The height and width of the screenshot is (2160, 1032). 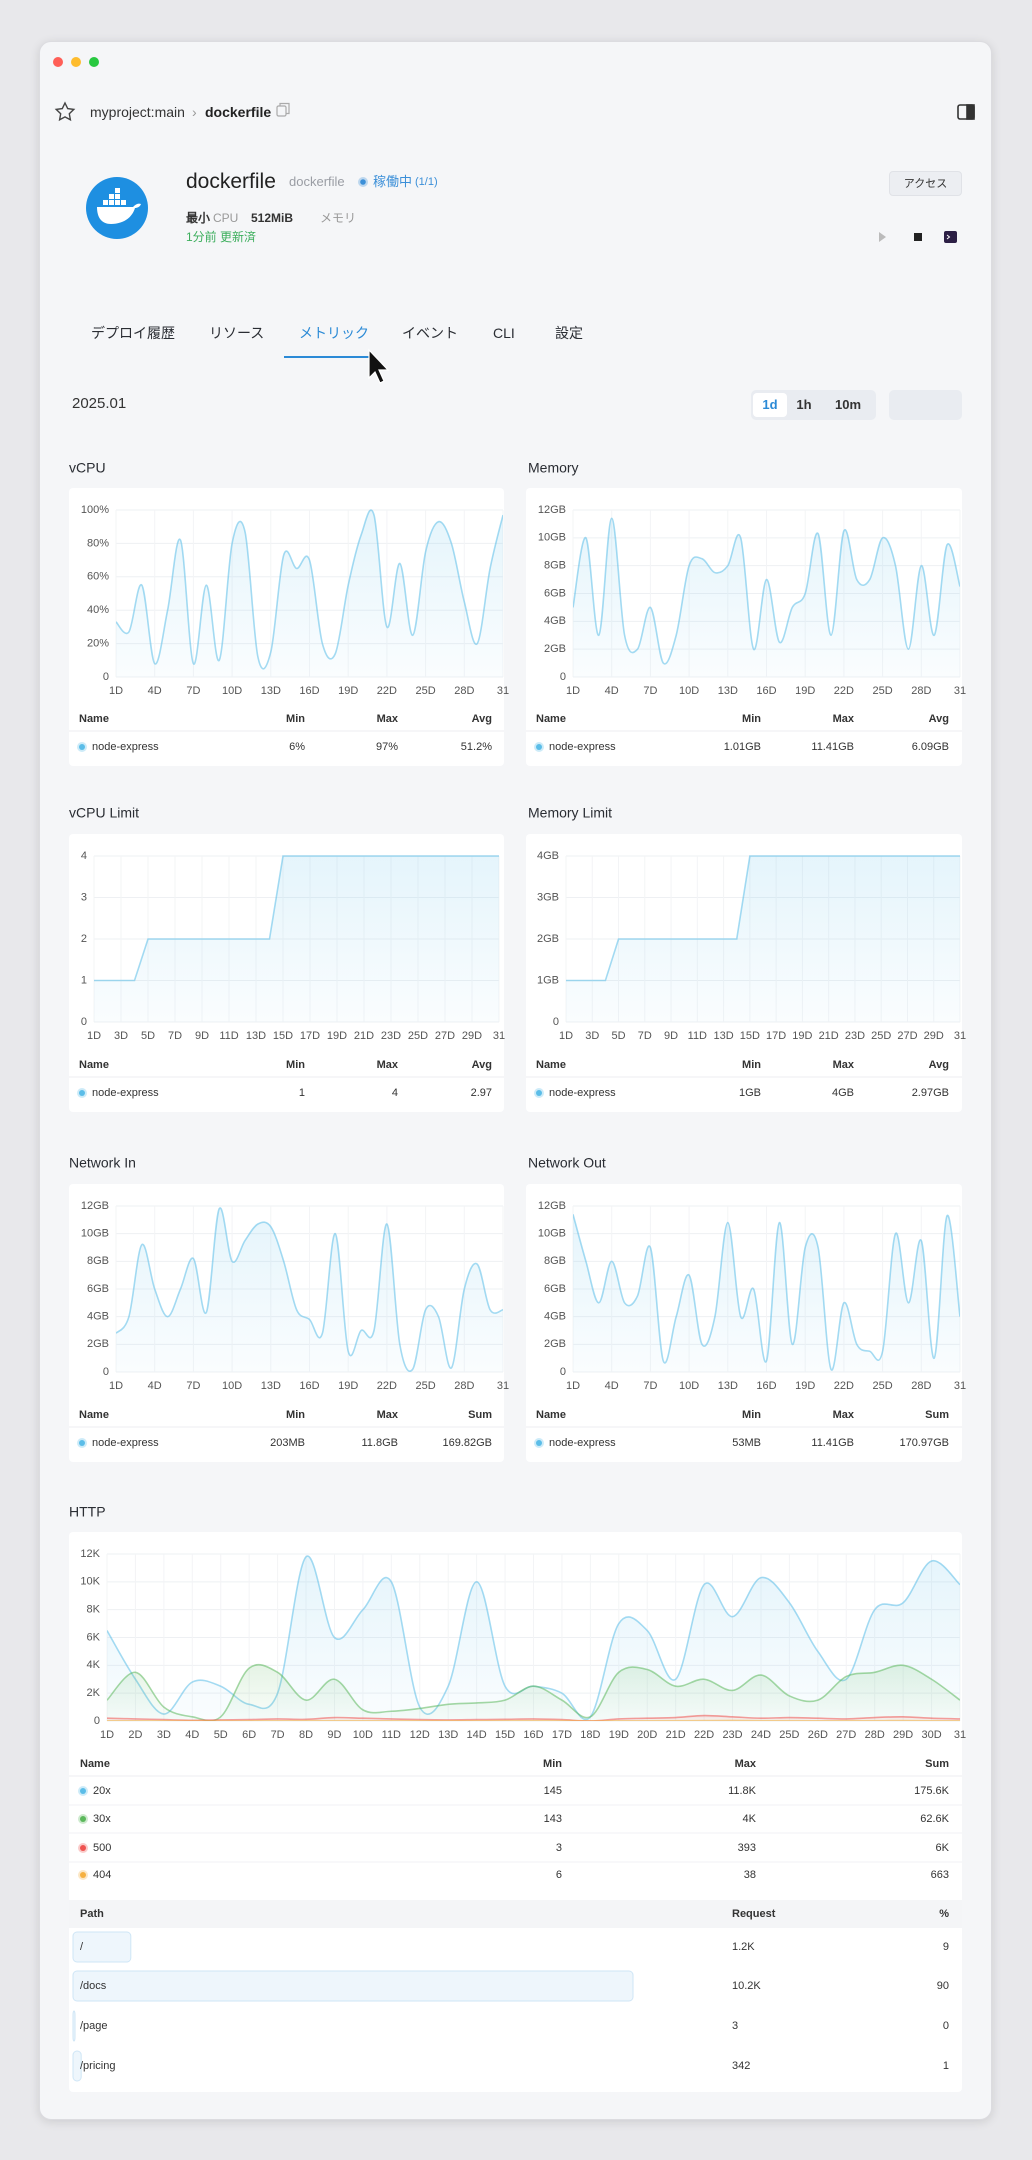 What do you see at coordinates (338, 218) in the screenshot?
I see `spec-memory-label: メモリ` at bounding box center [338, 218].